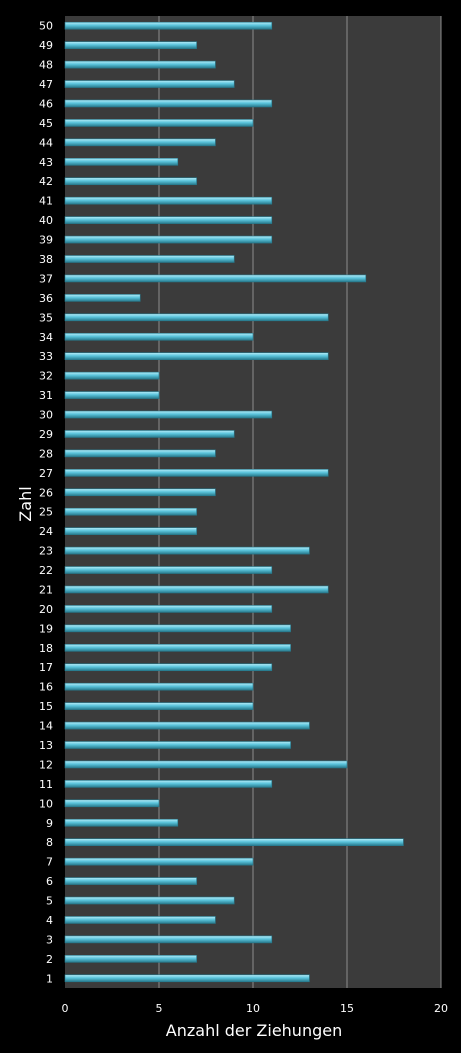 This screenshot has width=461, height=1053. What do you see at coordinates (46, 201) in the screenshot?
I see `y-tick-label-41: 41` at bounding box center [46, 201].